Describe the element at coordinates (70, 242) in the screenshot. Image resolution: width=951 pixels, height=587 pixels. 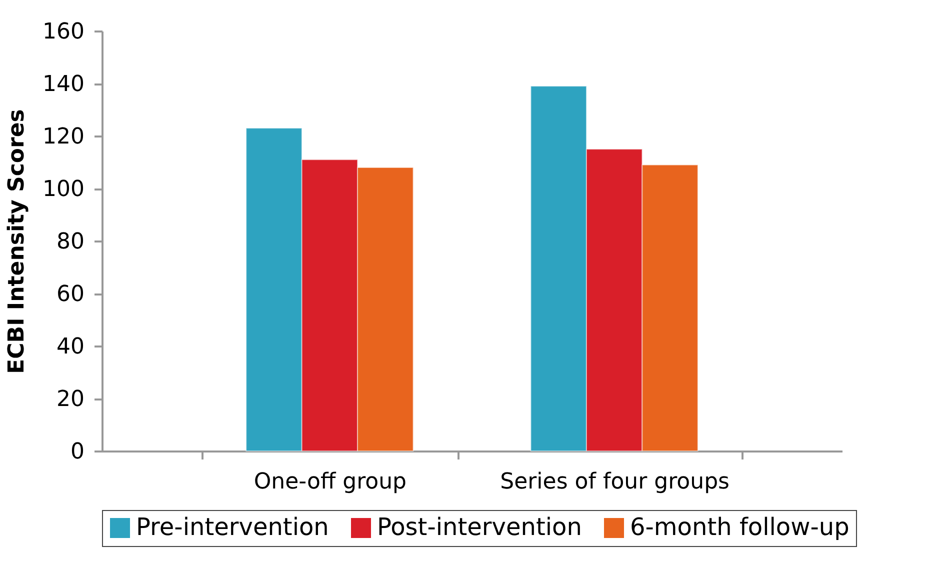
I see `y-tick-label: 80` at that location.